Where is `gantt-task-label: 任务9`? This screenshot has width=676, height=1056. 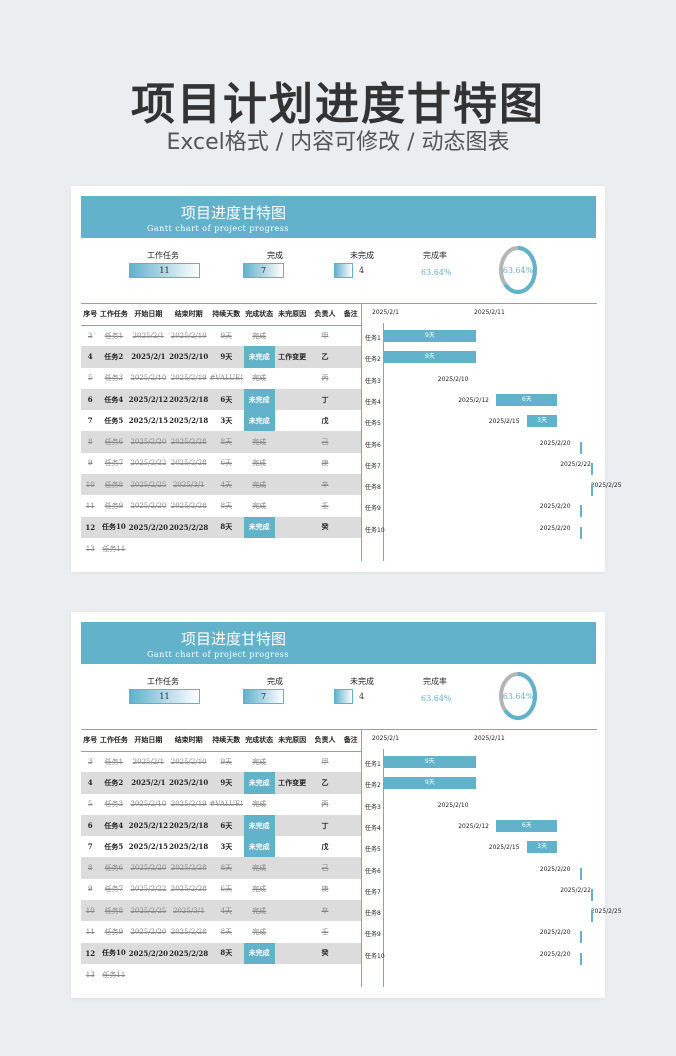
gantt-task-label: 任务9 is located at coordinates (373, 509).